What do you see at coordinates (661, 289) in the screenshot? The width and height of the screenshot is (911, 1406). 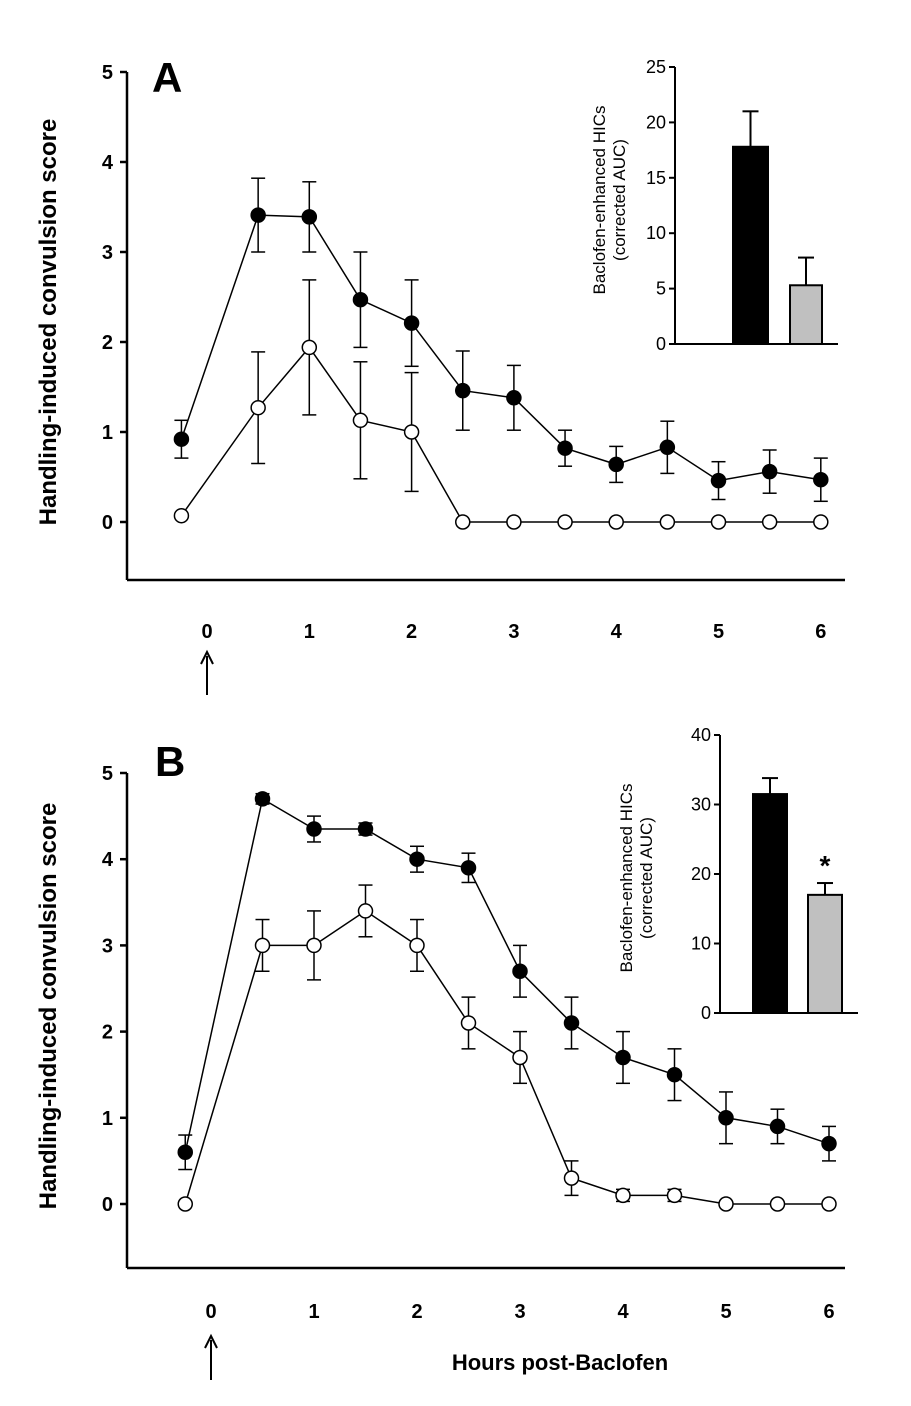 I see `inset-y-tick-label-a: 5` at bounding box center [661, 289].